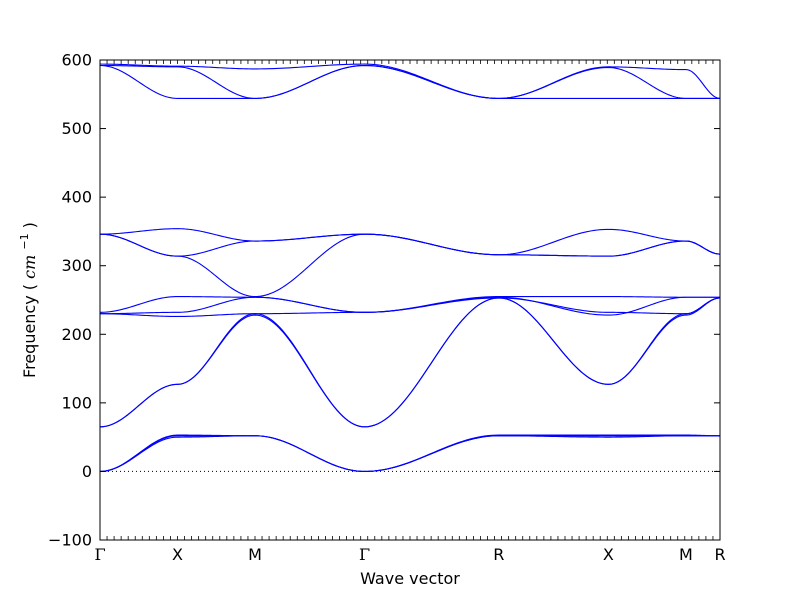  I want to click on y-axis-label-unit: cm, so click(29, 267).